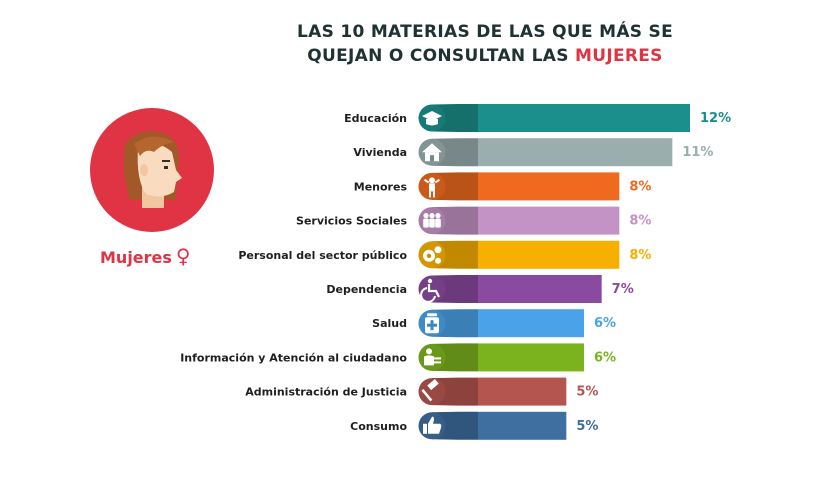 The image size is (830, 489). Describe the element at coordinates (389, 323) in the screenshot. I see `category-label: Salud` at that location.